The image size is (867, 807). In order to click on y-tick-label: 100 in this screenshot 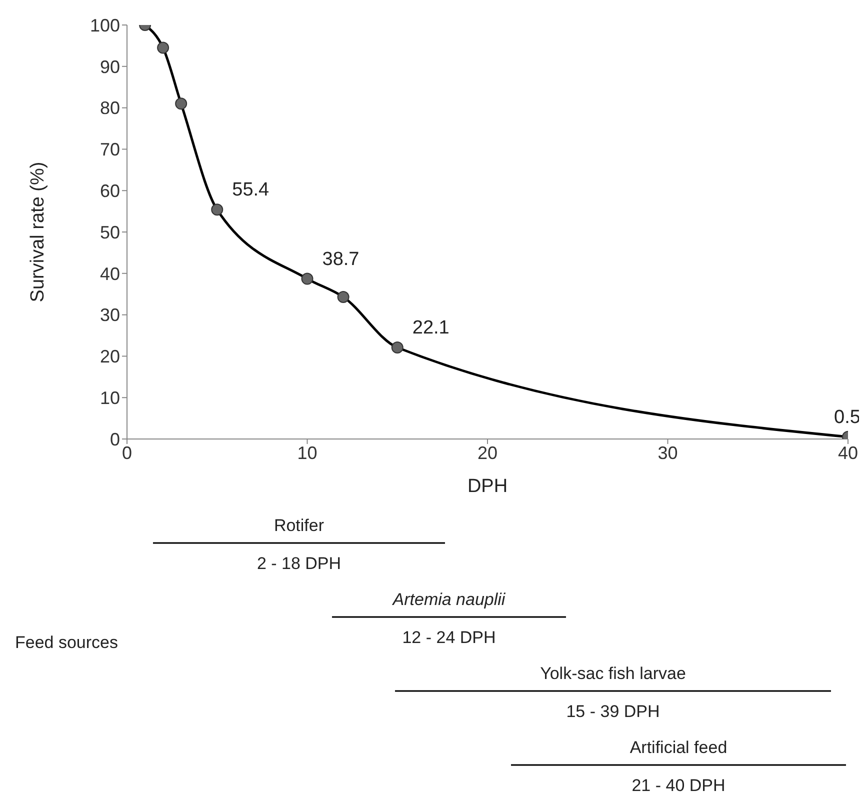, I will do `click(105, 25)`.